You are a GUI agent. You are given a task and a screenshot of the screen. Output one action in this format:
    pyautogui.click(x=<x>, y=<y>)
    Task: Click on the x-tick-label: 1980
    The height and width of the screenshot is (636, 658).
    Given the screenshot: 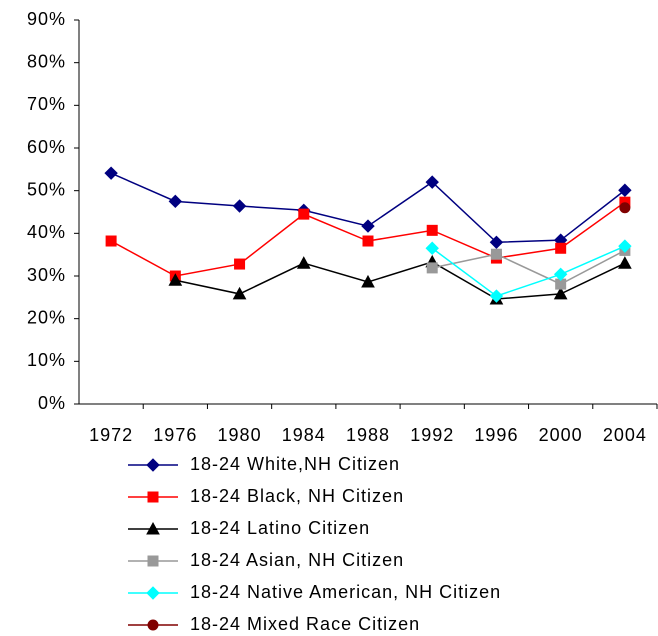 What is the action you would take?
    pyautogui.click(x=240, y=435)
    